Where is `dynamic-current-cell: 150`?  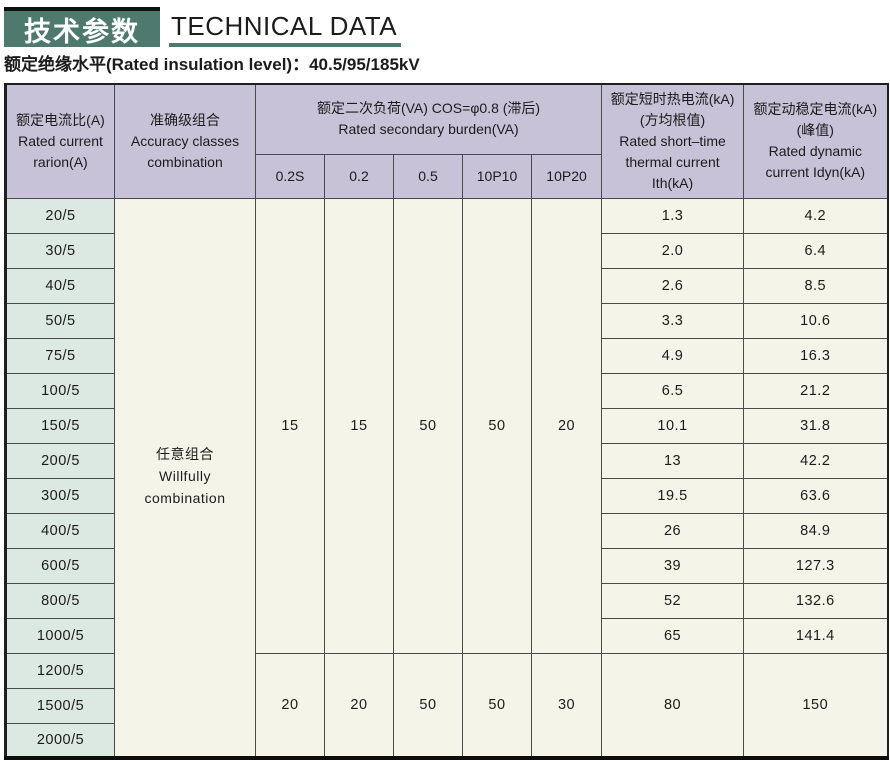 dynamic-current-cell: 150 is located at coordinates (816, 705).